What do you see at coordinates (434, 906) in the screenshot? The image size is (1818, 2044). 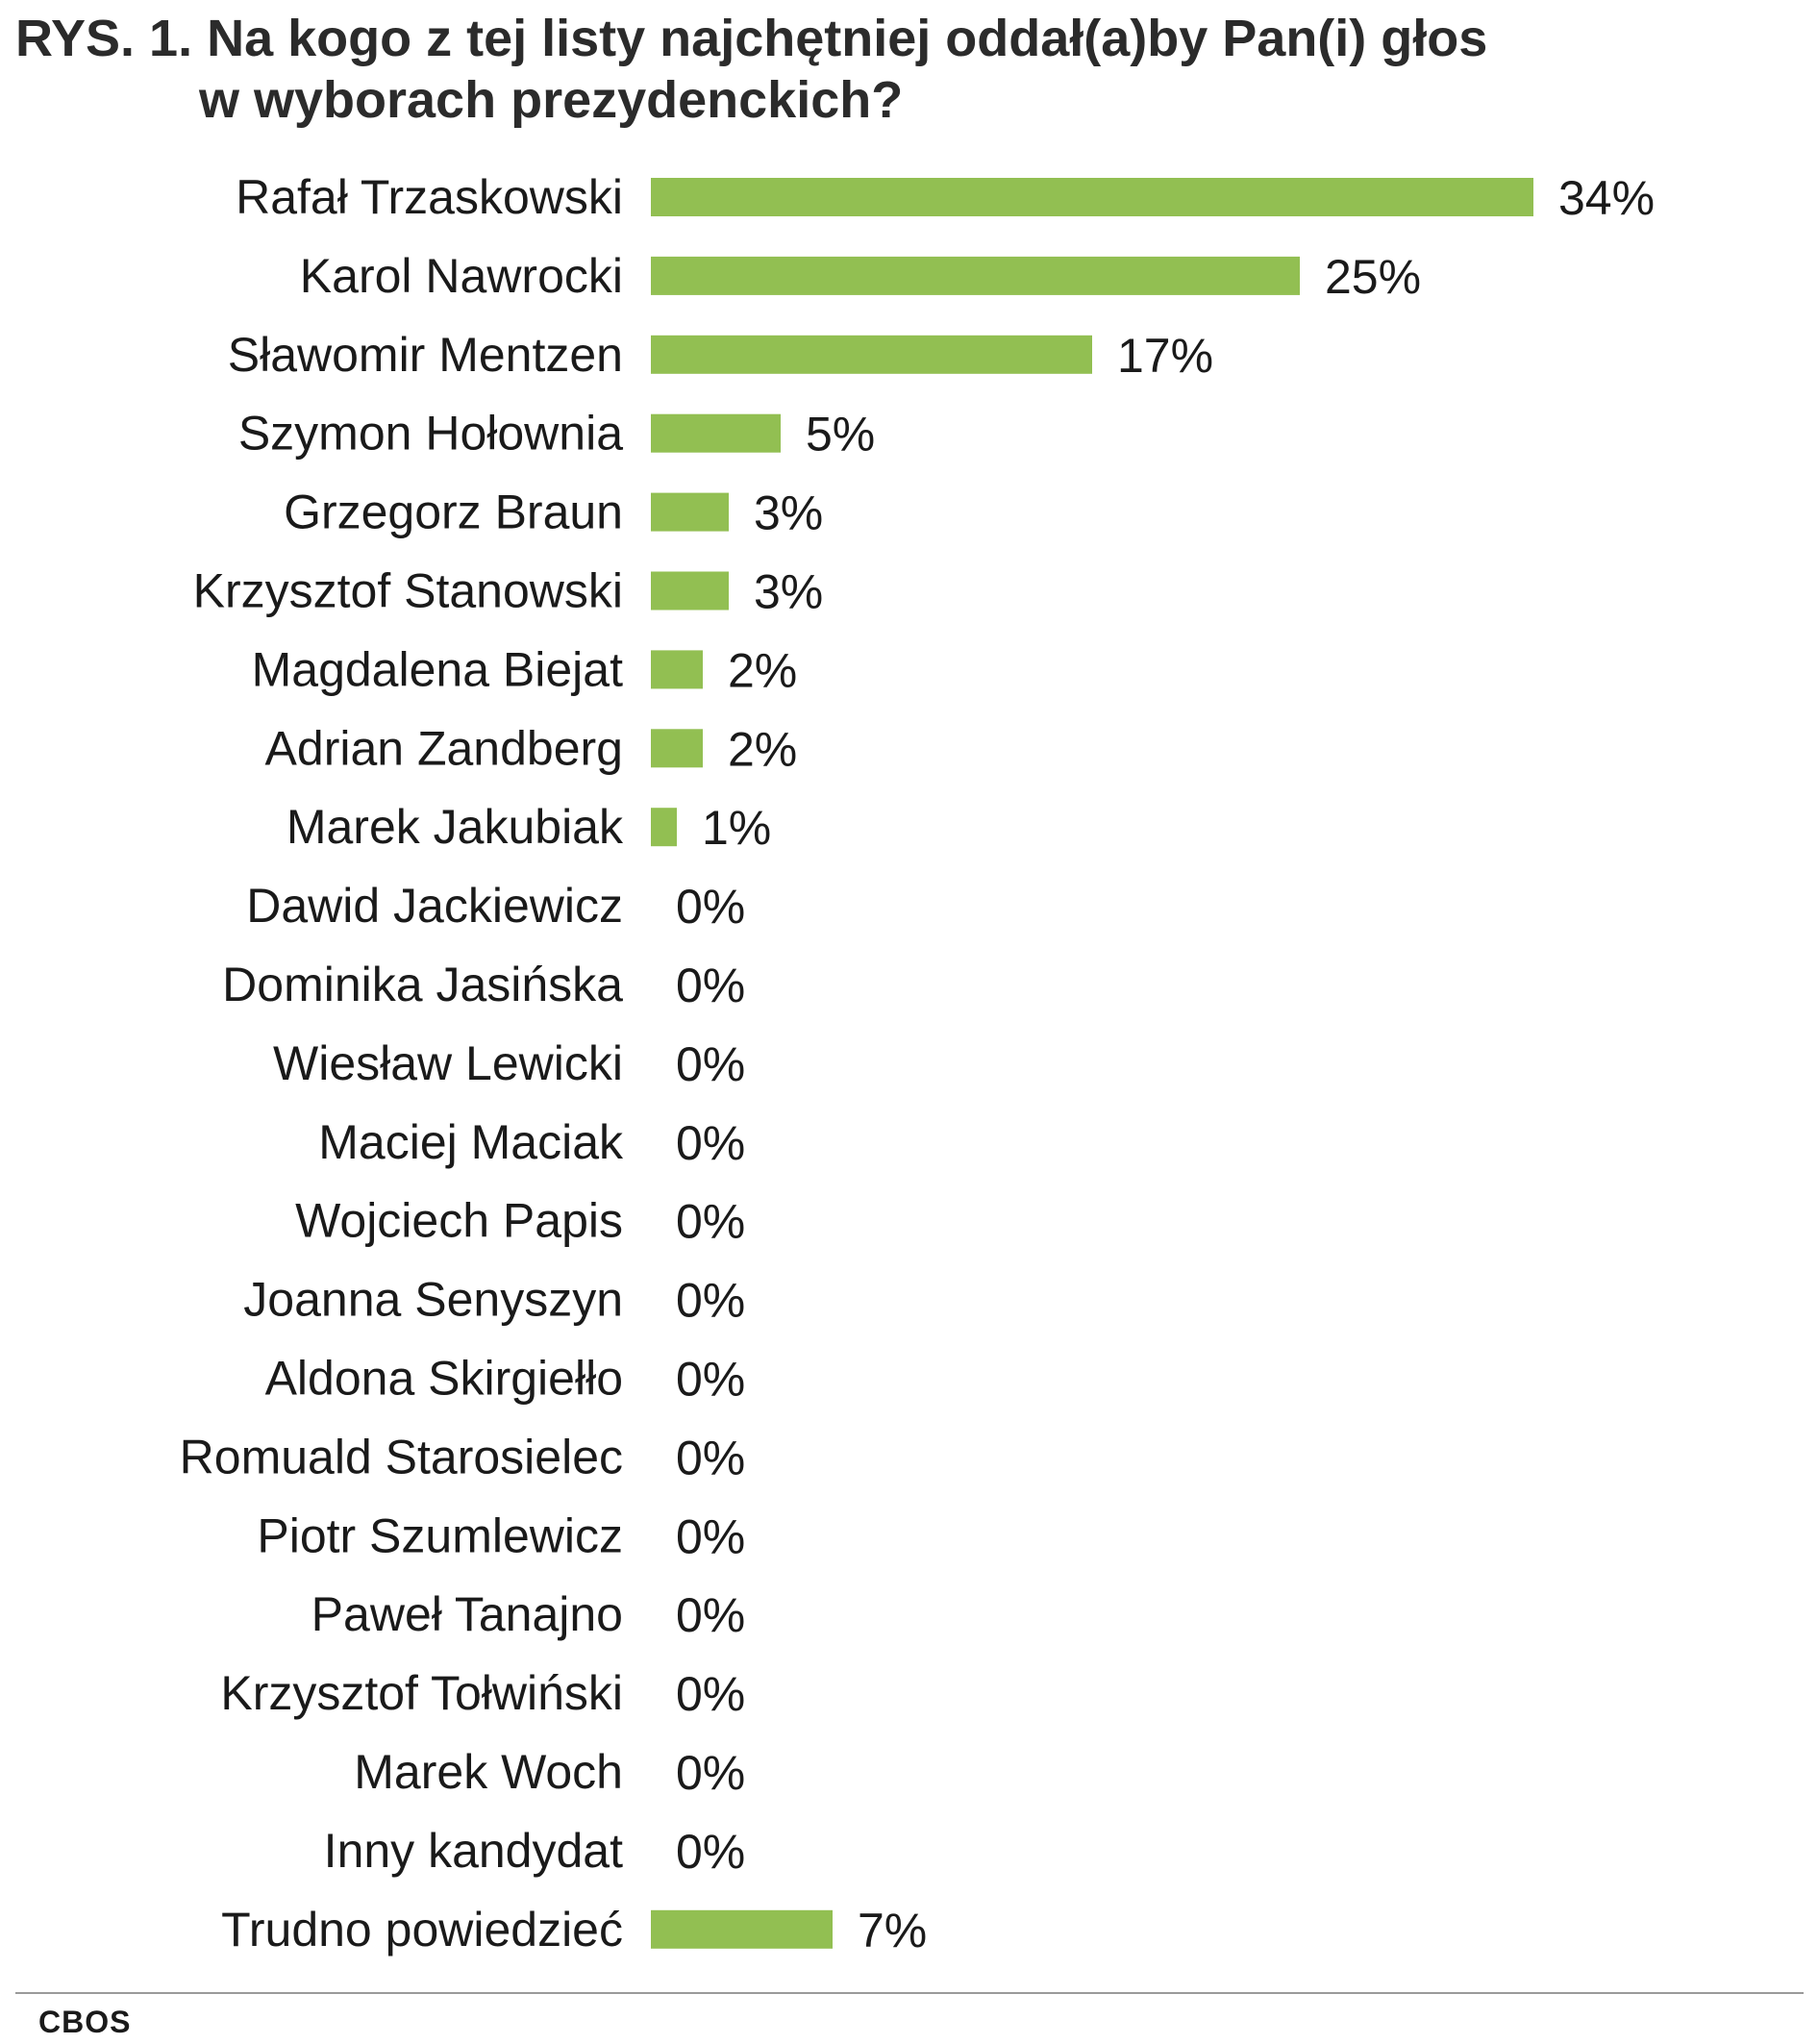 I see `category-label: Dawid Jackiewicz` at bounding box center [434, 906].